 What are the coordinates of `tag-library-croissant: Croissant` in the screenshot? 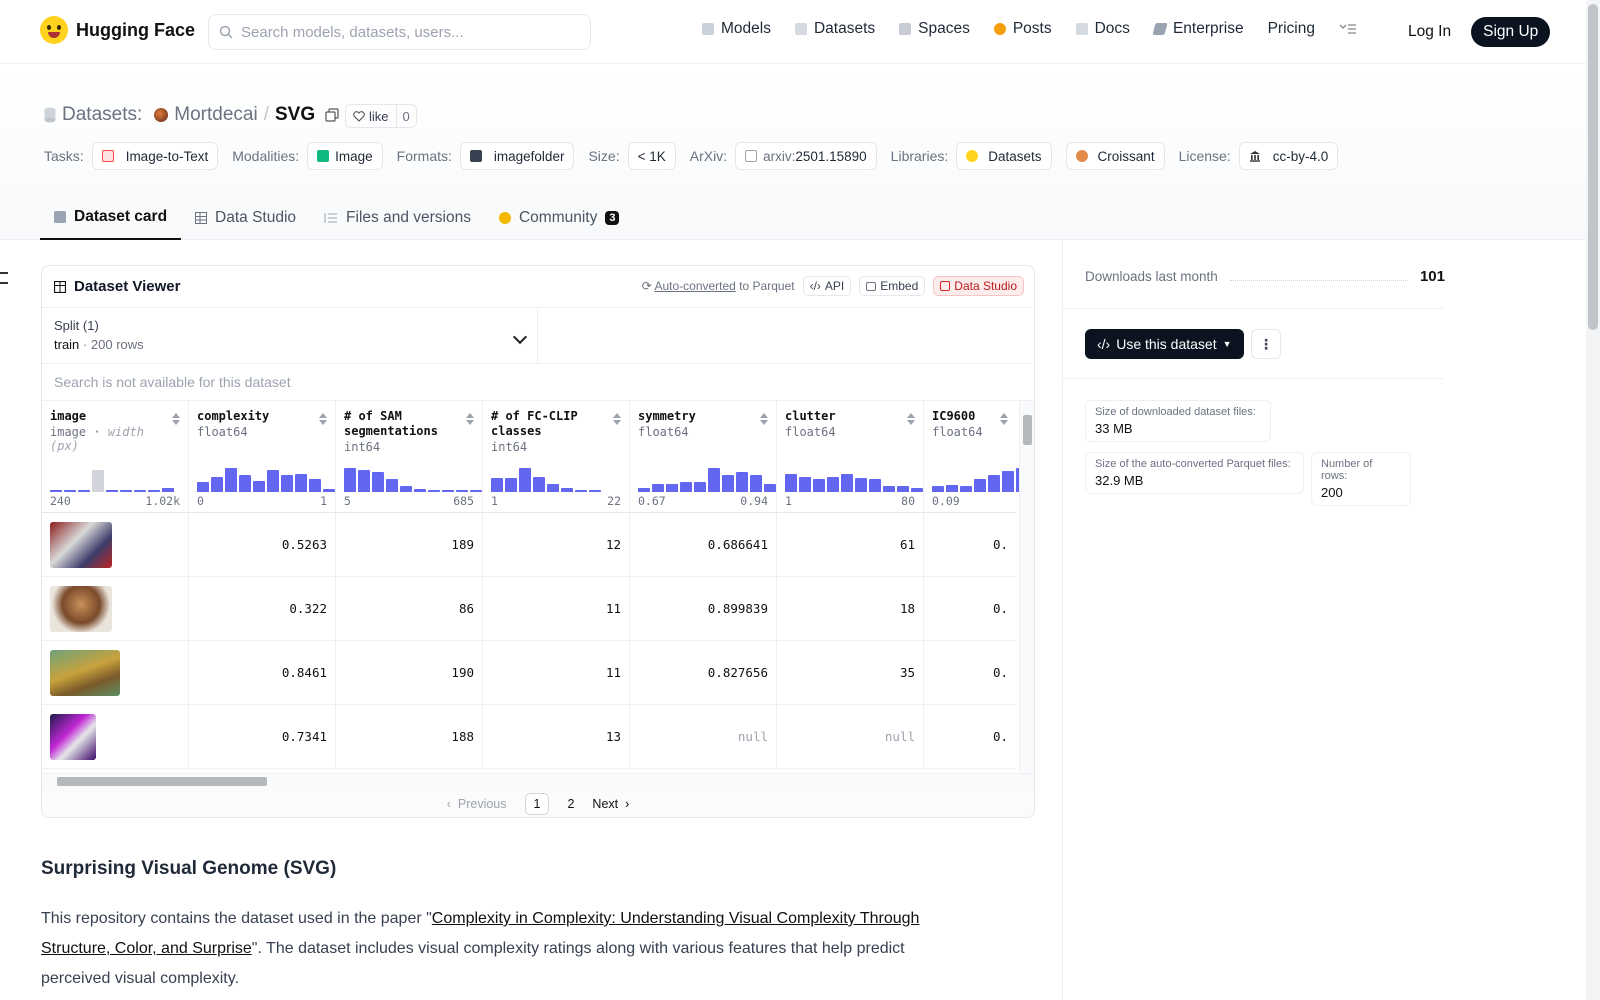 It's located at (1115, 156).